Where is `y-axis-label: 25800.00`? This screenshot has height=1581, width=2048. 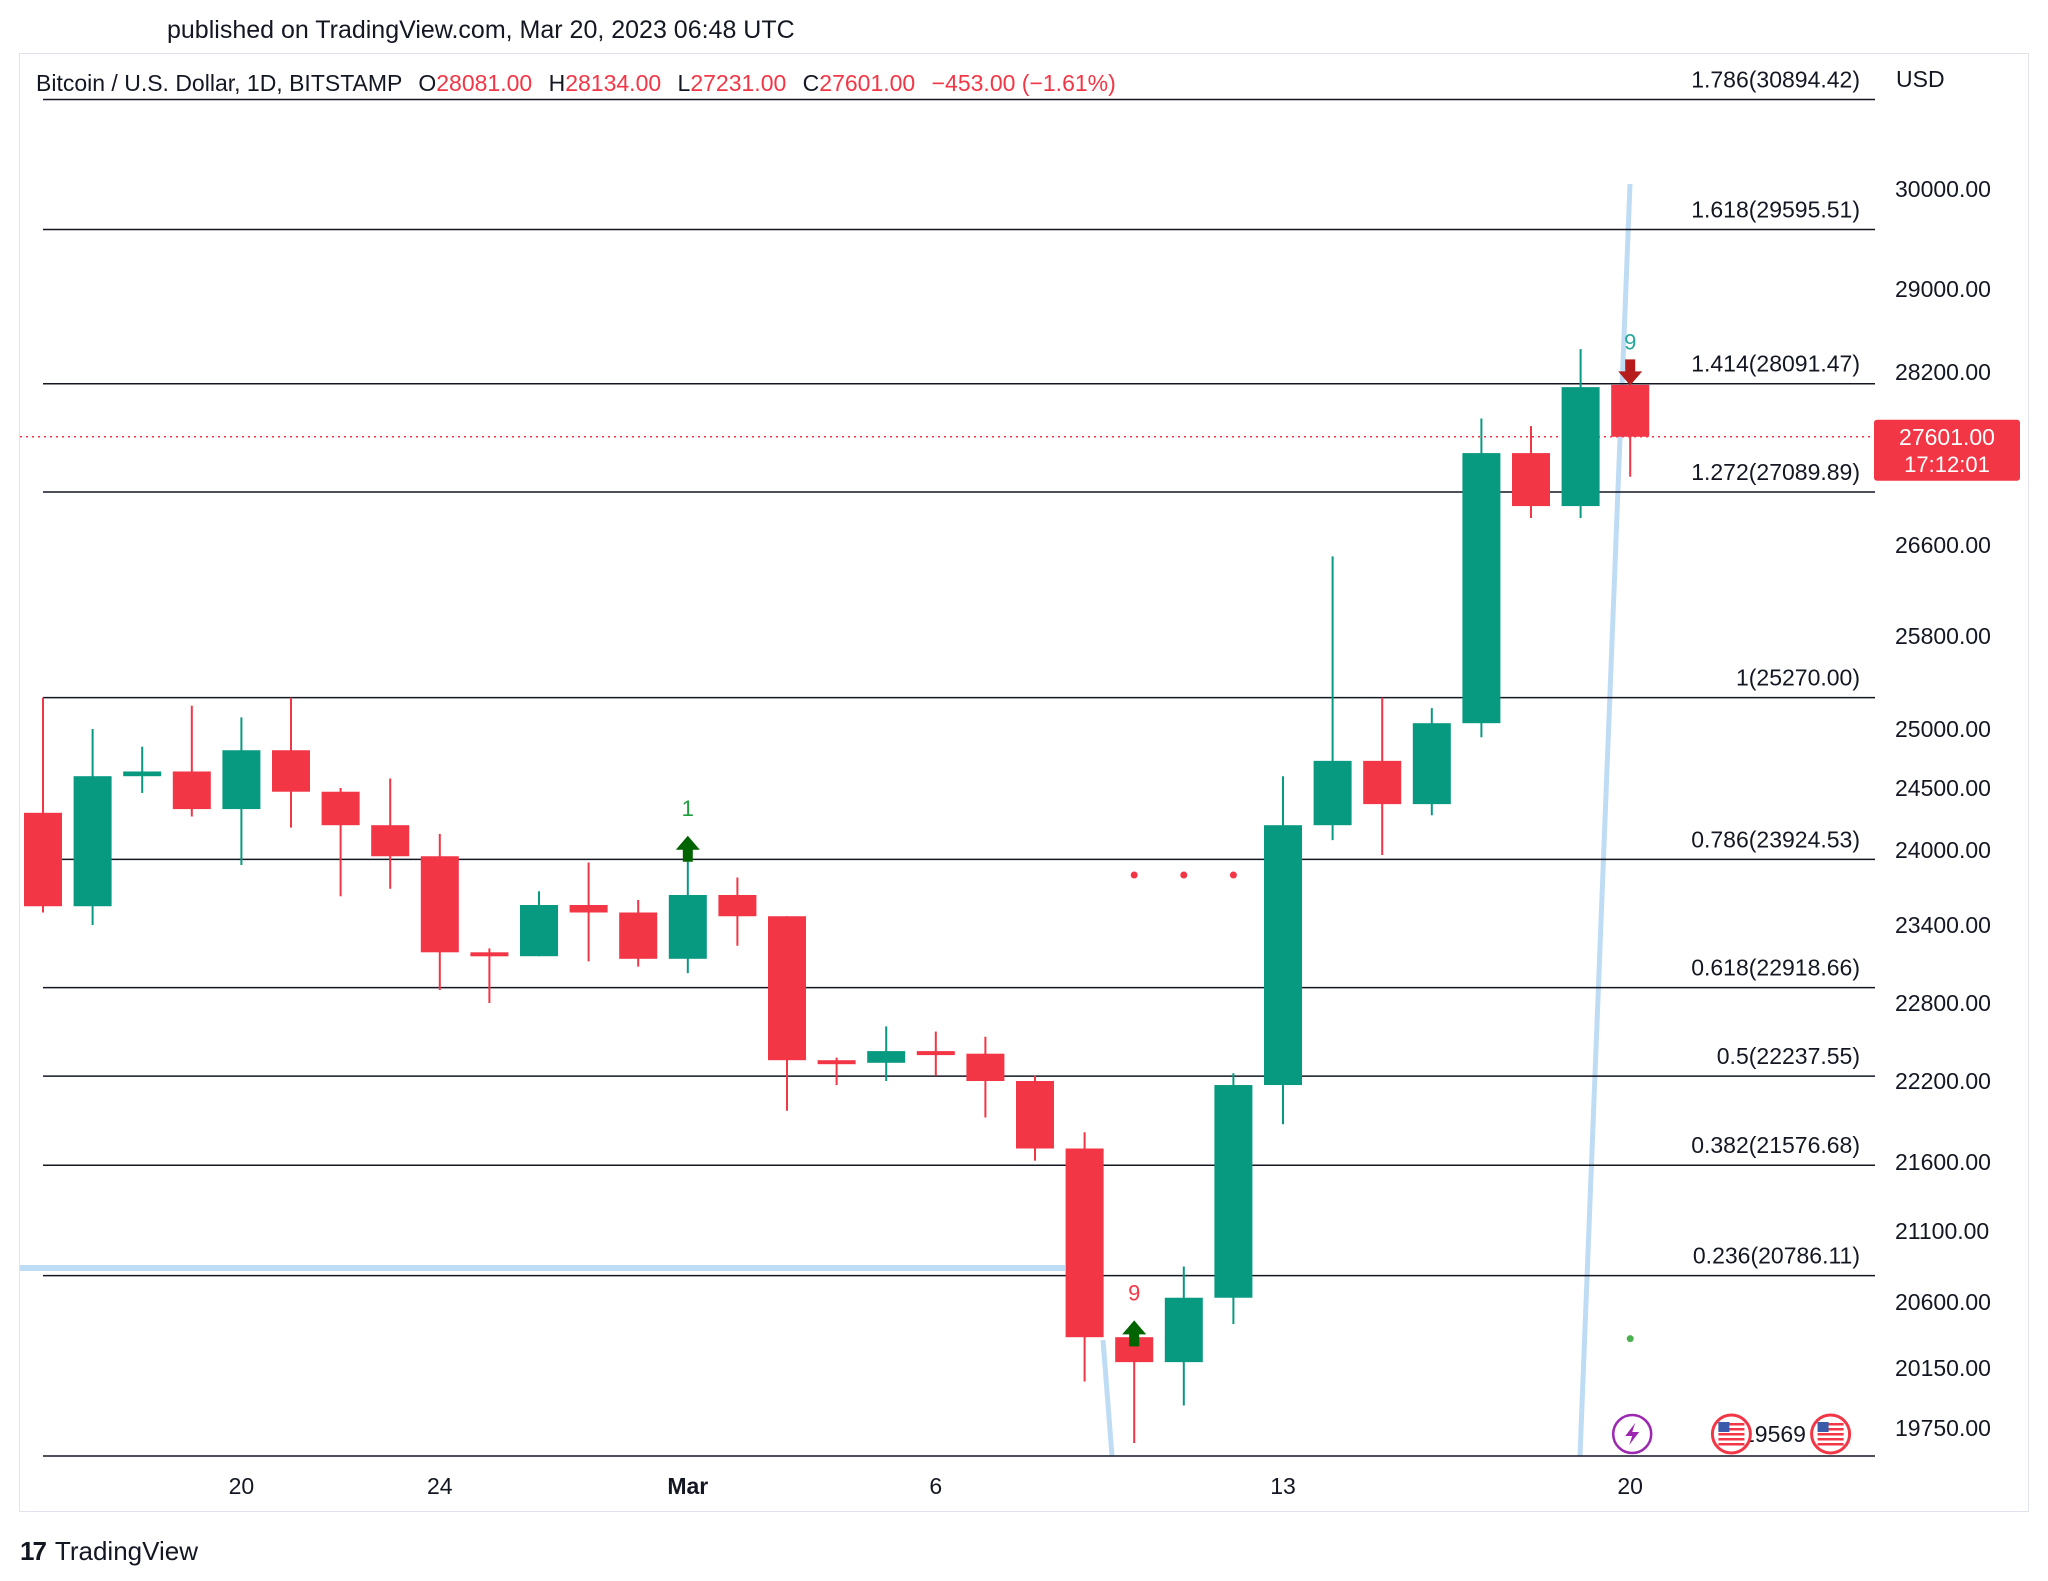
y-axis-label: 25800.00 is located at coordinates (1943, 636).